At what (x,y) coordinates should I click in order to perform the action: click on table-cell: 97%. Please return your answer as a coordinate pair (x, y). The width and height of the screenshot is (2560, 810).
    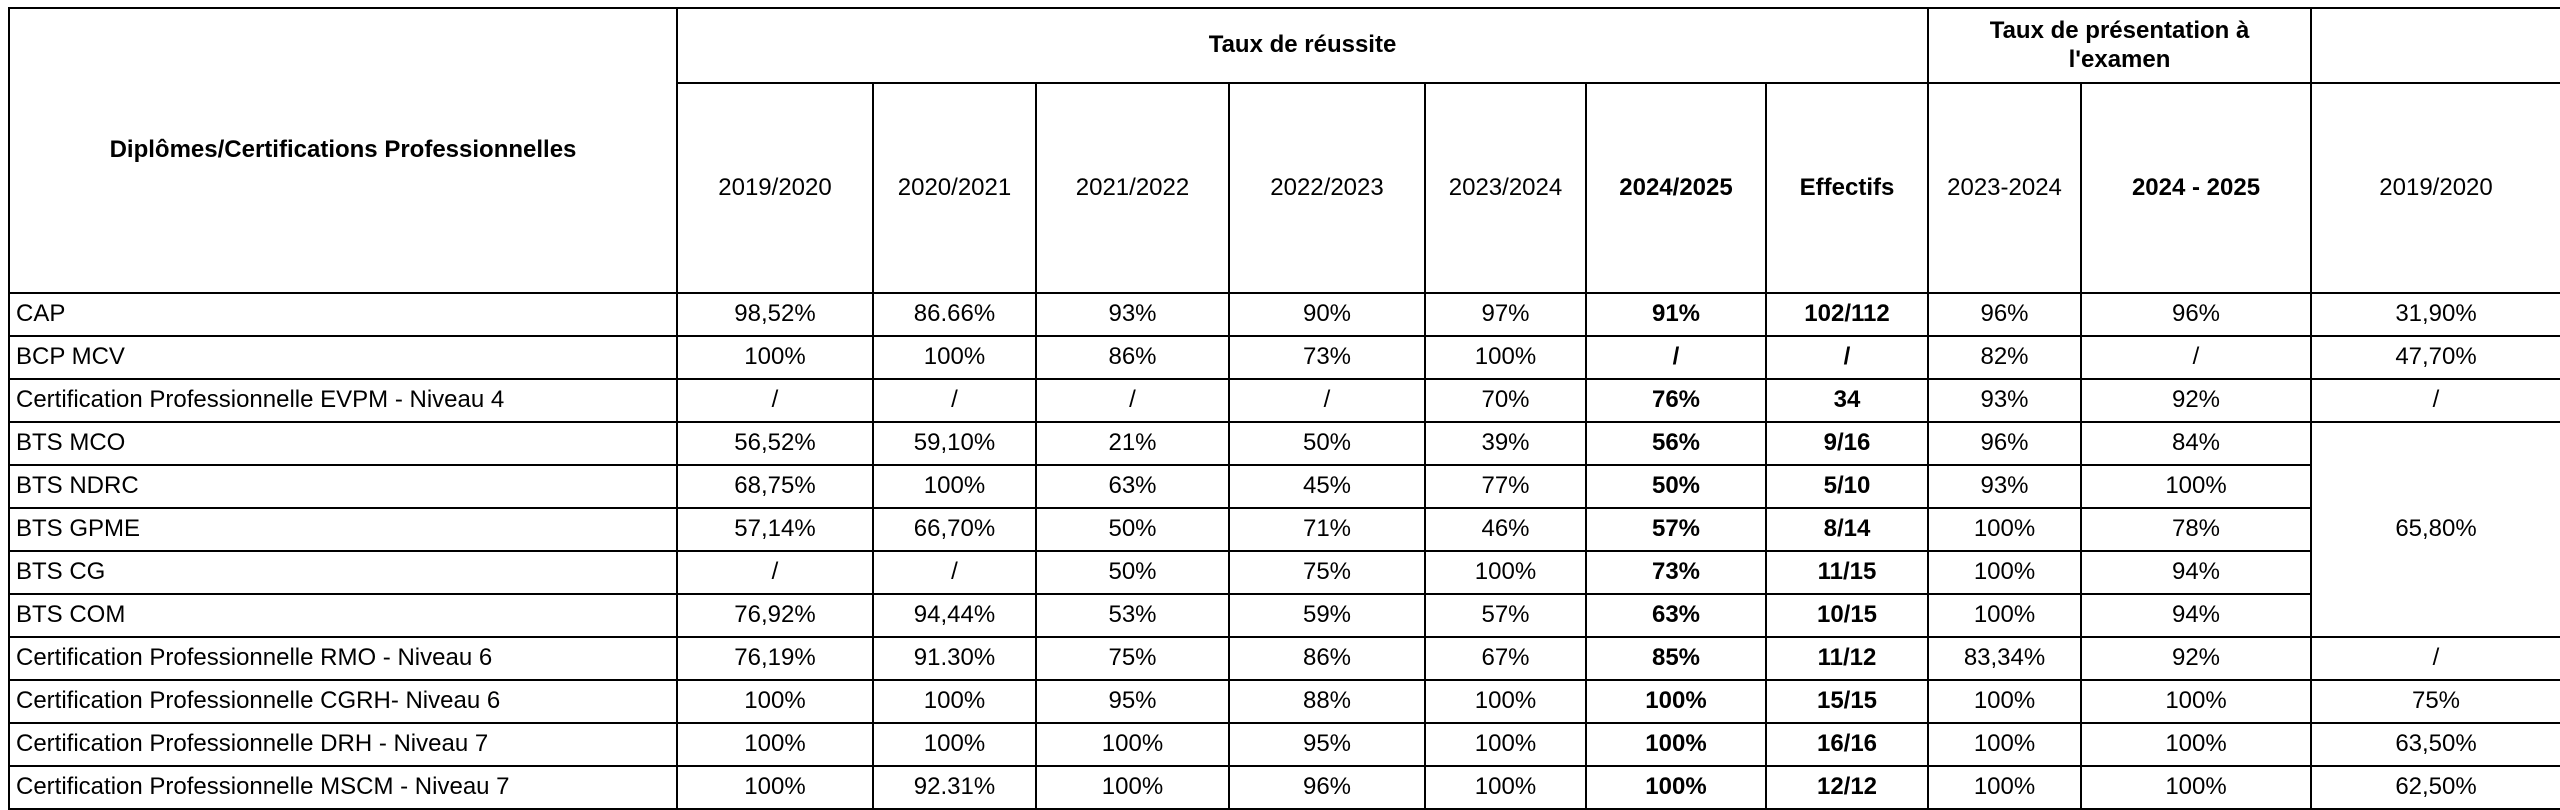
    Looking at the image, I should click on (1505, 314).